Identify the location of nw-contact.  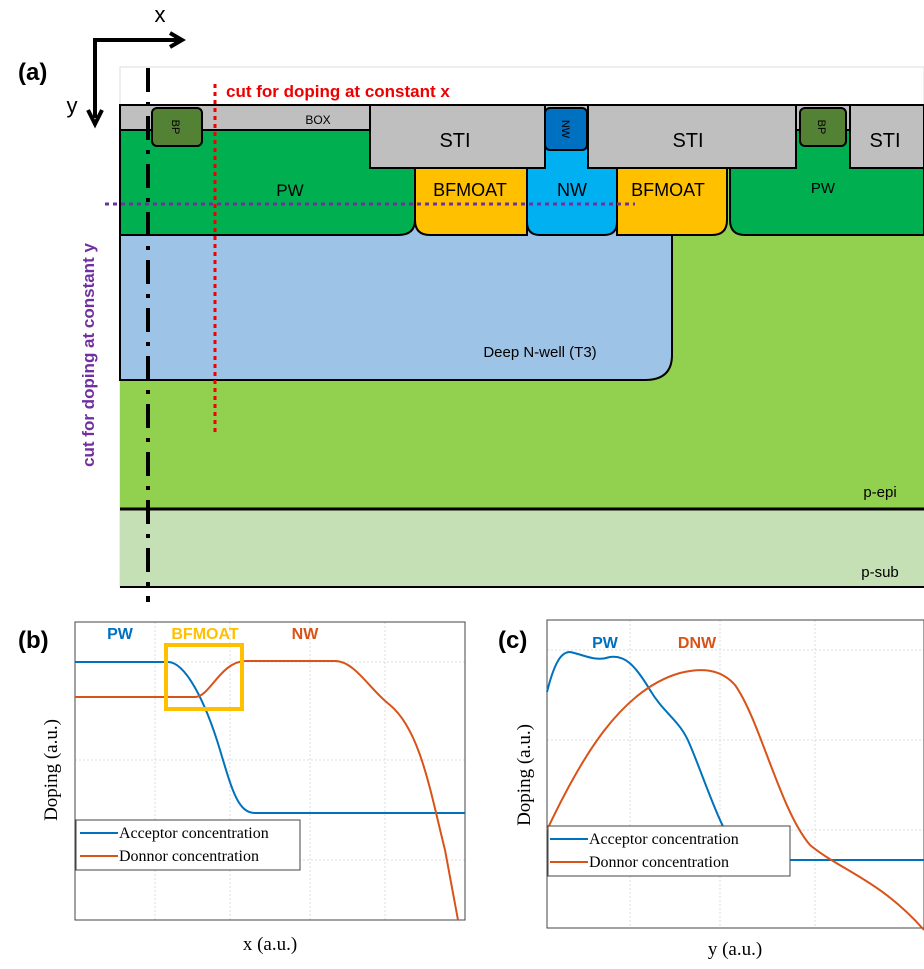
(566, 129).